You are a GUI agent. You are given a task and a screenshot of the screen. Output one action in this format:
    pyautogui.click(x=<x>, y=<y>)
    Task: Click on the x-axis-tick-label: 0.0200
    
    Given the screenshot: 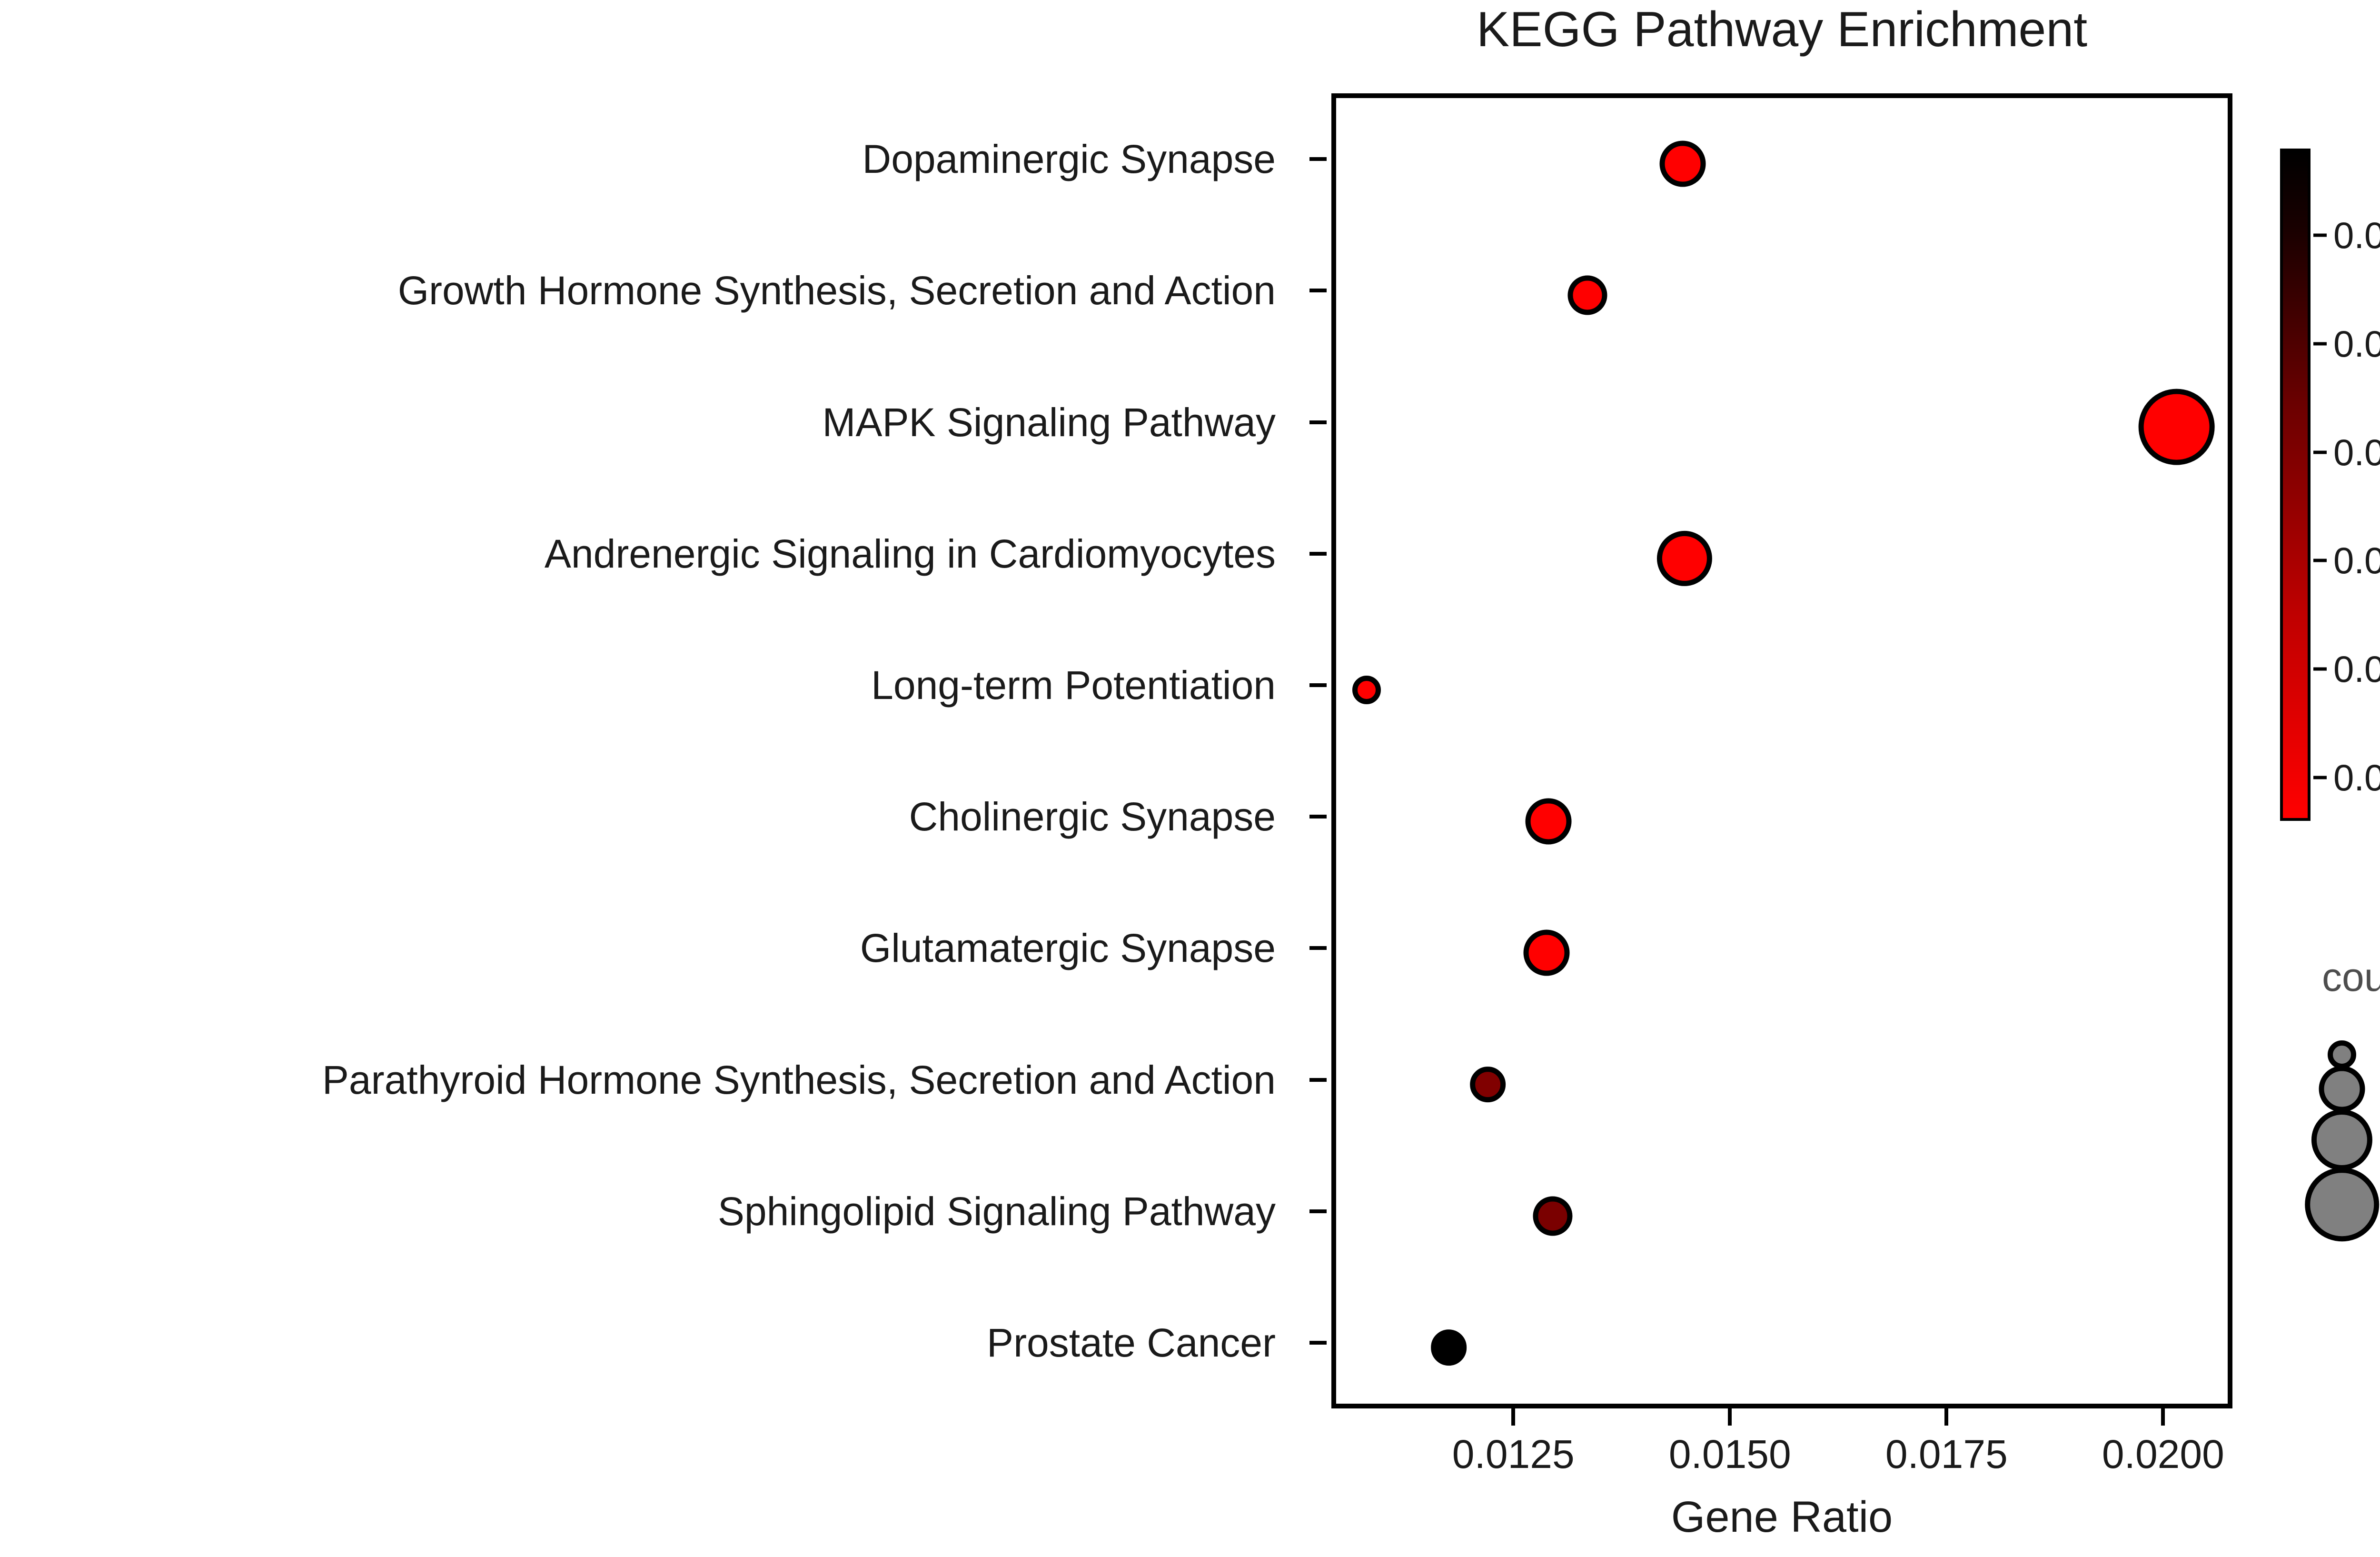 What is the action you would take?
    pyautogui.click(x=2163, y=1454)
    